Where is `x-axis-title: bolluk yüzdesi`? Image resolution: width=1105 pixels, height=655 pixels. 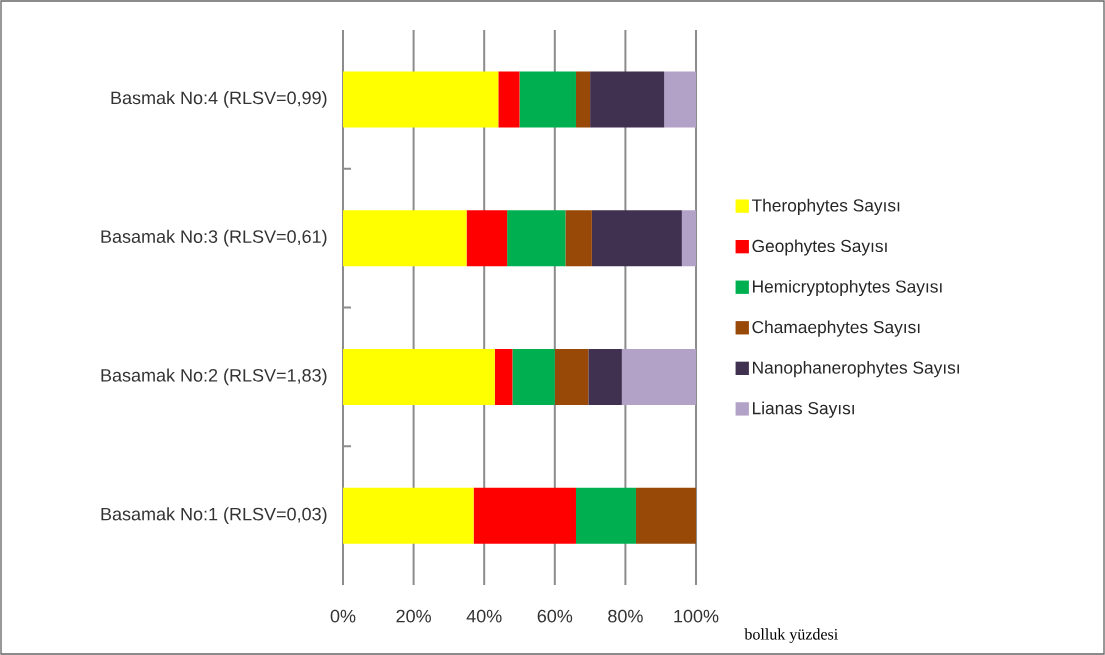 x-axis-title: bolluk yüzdesi is located at coordinates (791, 635).